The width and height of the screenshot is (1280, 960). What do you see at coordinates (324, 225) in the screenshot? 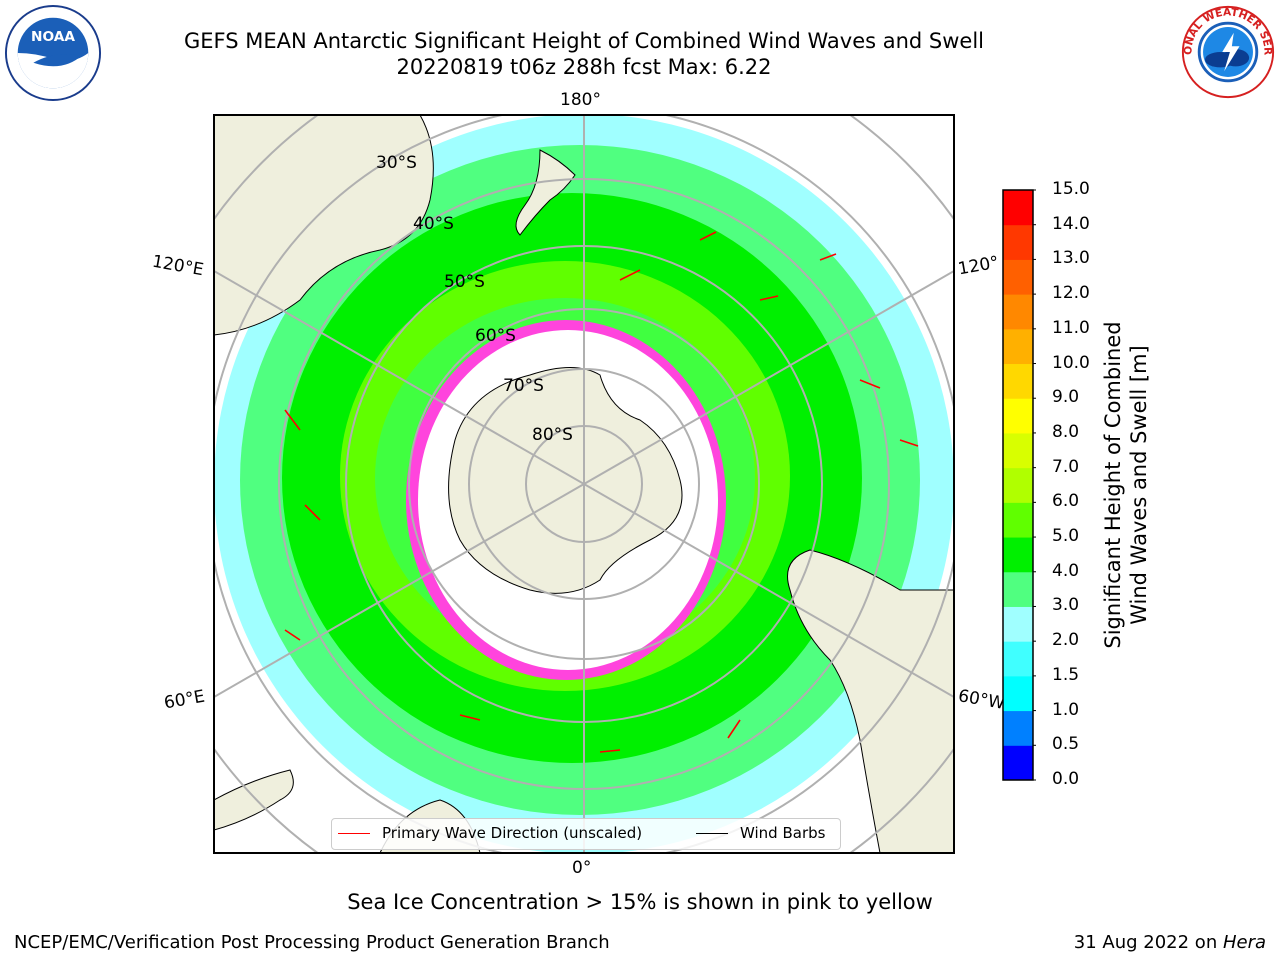
I see `australia` at bounding box center [324, 225].